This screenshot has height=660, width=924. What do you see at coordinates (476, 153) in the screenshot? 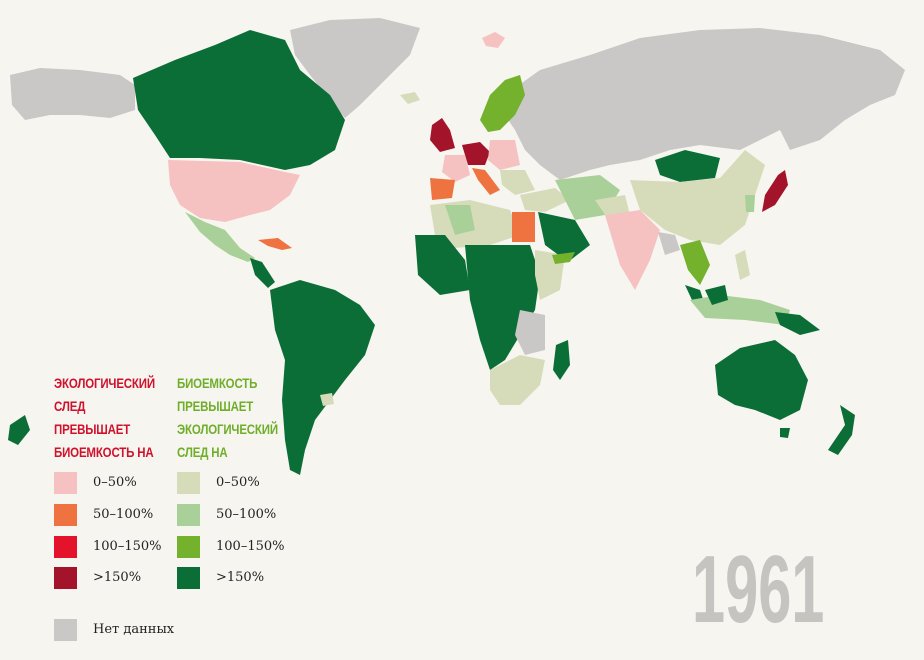
I see `region-germany` at bounding box center [476, 153].